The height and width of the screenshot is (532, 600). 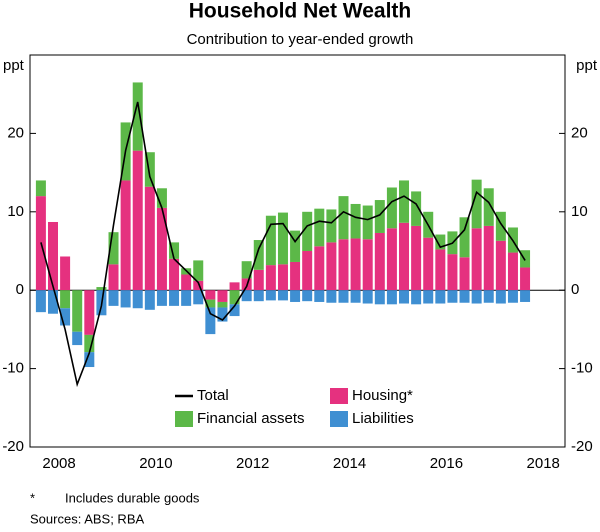 What do you see at coordinates (579, 132) in the screenshot?
I see `y2-tick-label: 20` at bounding box center [579, 132].